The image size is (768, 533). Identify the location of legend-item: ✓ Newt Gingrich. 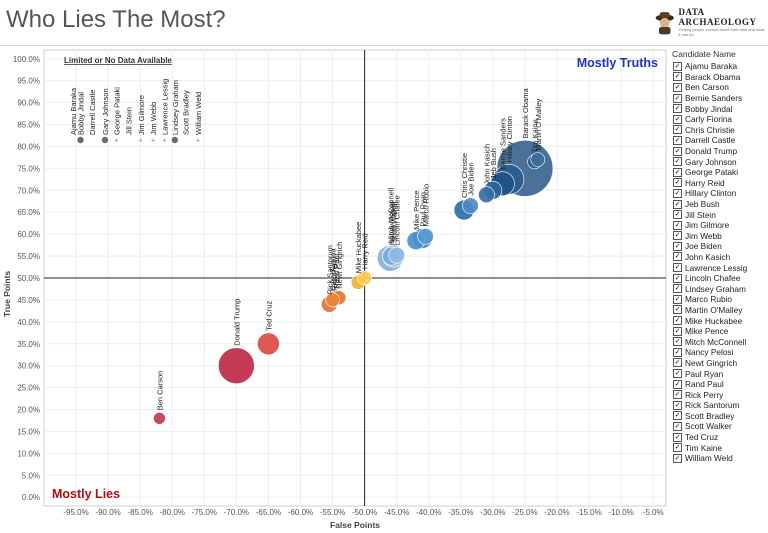
(718, 363).